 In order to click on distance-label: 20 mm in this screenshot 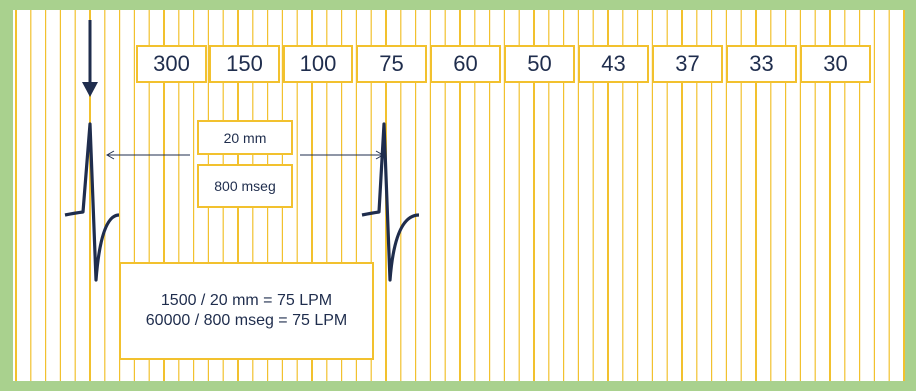, I will do `click(245, 137)`.